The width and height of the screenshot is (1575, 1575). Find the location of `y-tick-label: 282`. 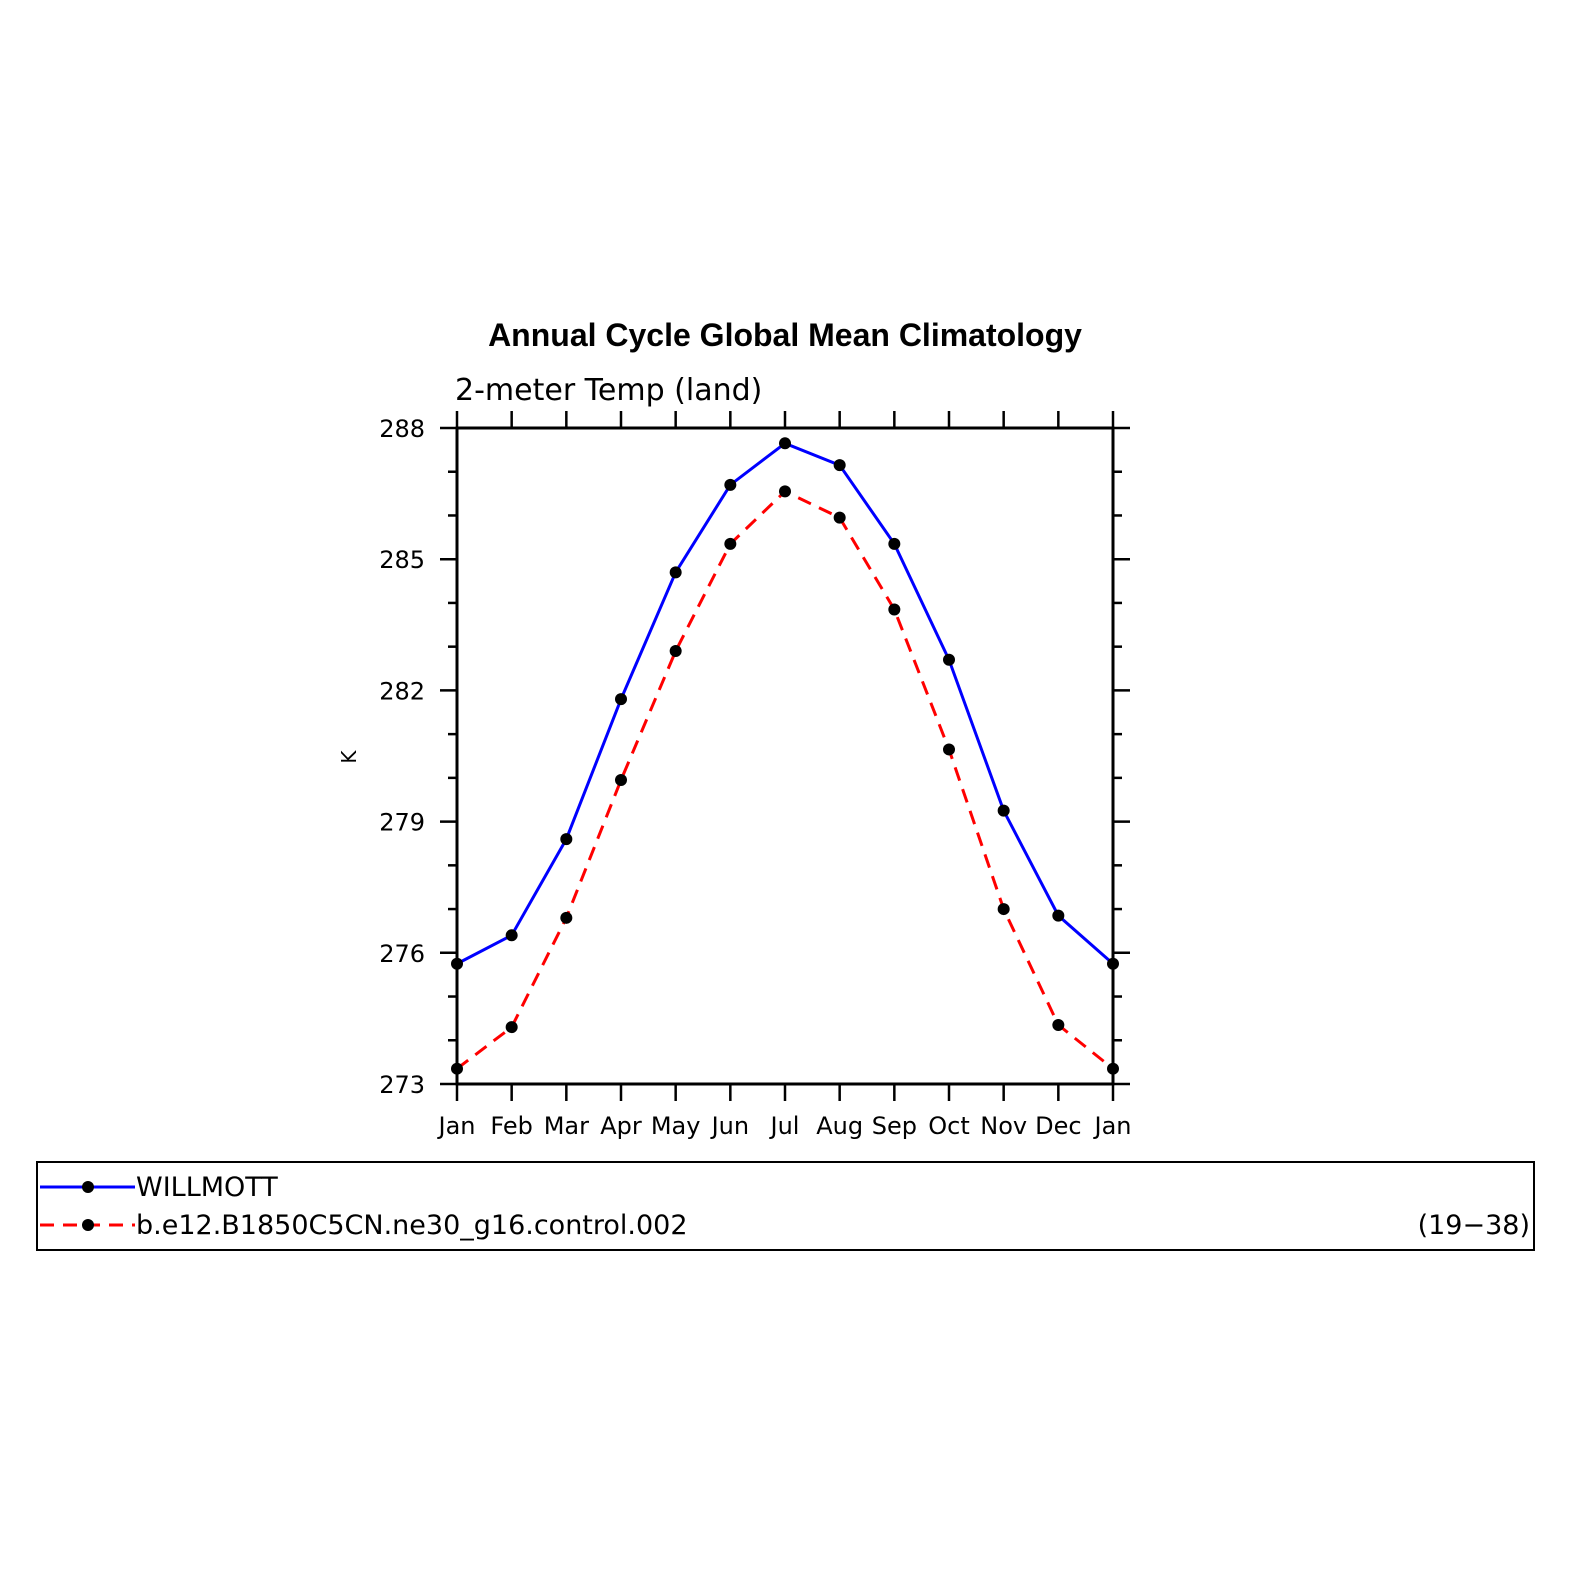

y-tick-label: 282 is located at coordinates (402, 691).